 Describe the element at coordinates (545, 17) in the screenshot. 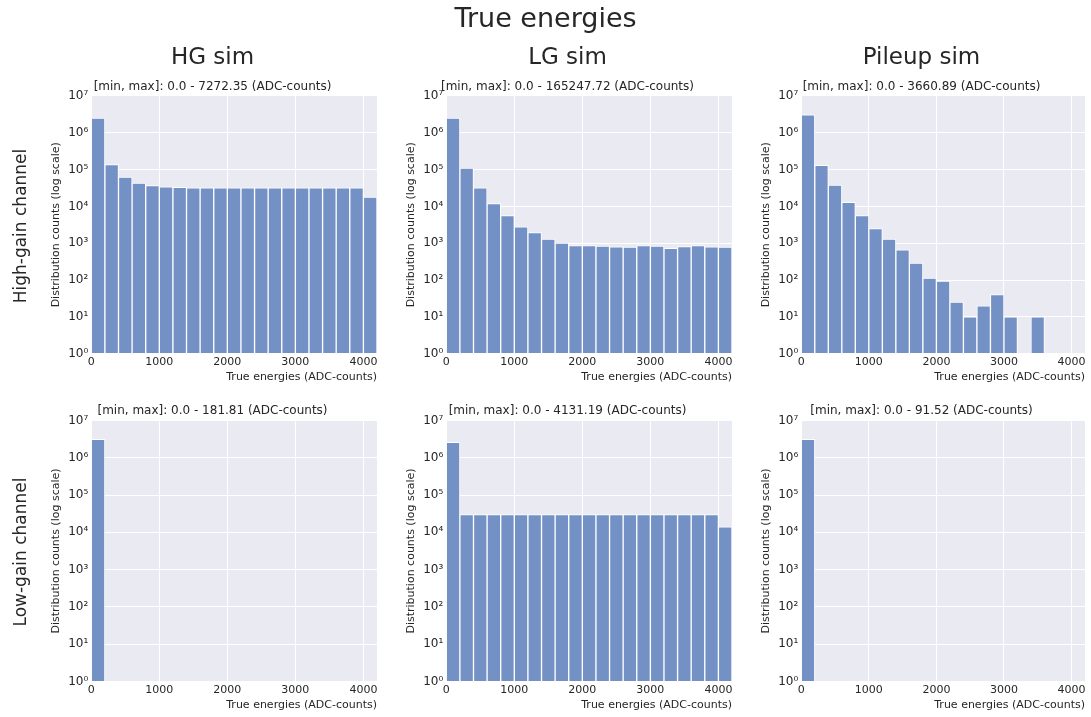

I see `text: True energies` at that location.